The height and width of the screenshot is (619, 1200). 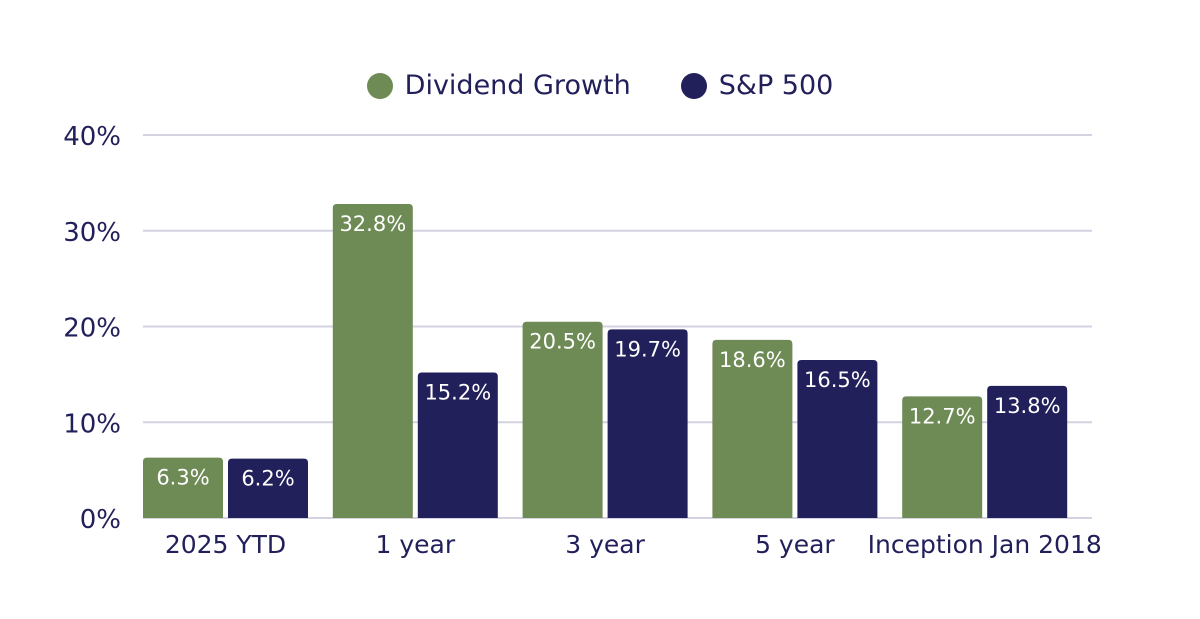 What do you see at coordinates (379, 85) in the screenshot?
I see `legend-swatch-dividend-growth` at bounding box center [379, 85].